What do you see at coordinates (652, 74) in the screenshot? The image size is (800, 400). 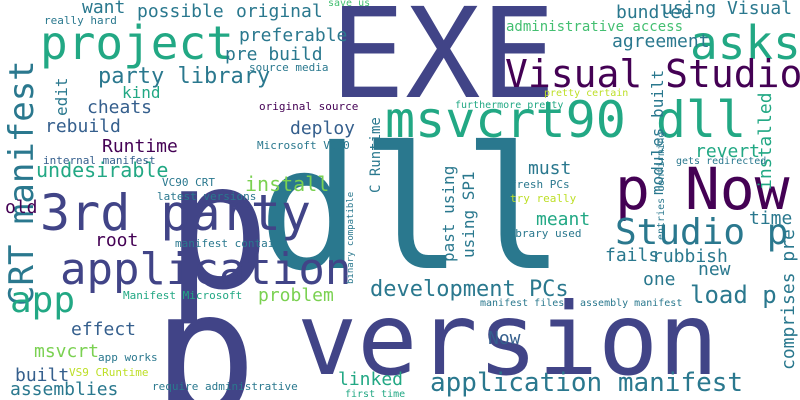 I see `word-visual-studio: Visual Studio` at bounding box center [652, 74].